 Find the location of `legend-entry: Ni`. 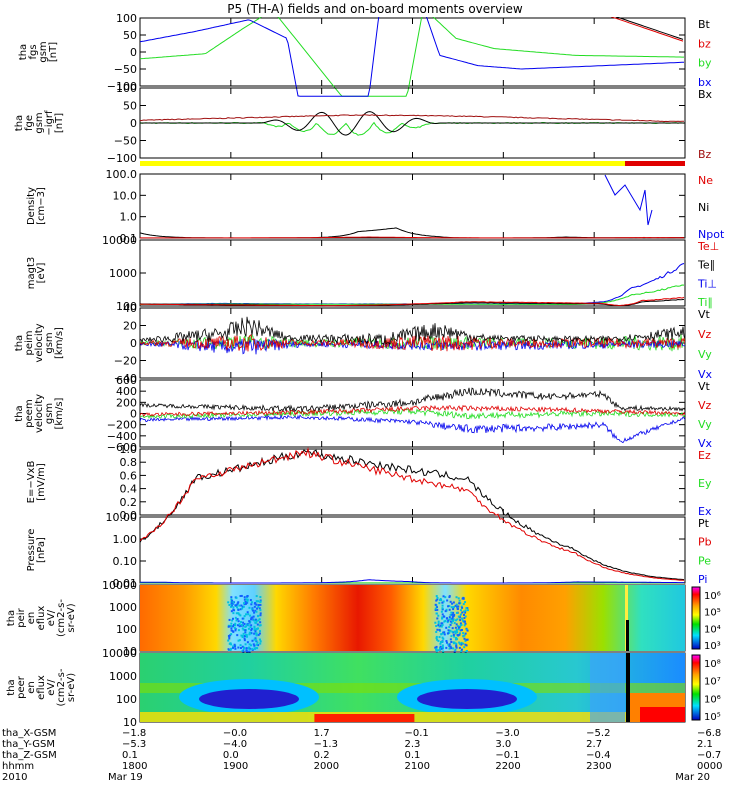

legend-entry: Ni is located at coordinates (703, 207).